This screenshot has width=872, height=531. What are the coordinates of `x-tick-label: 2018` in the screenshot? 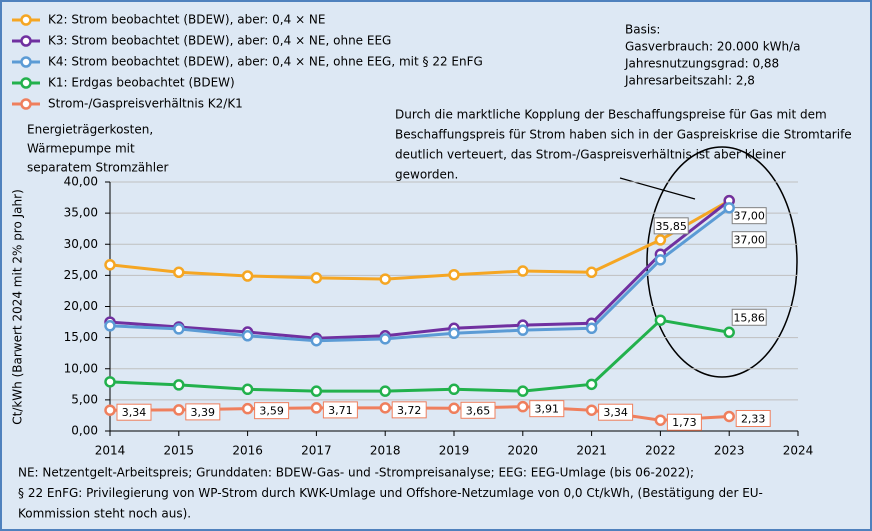 It's located at (385, 451).